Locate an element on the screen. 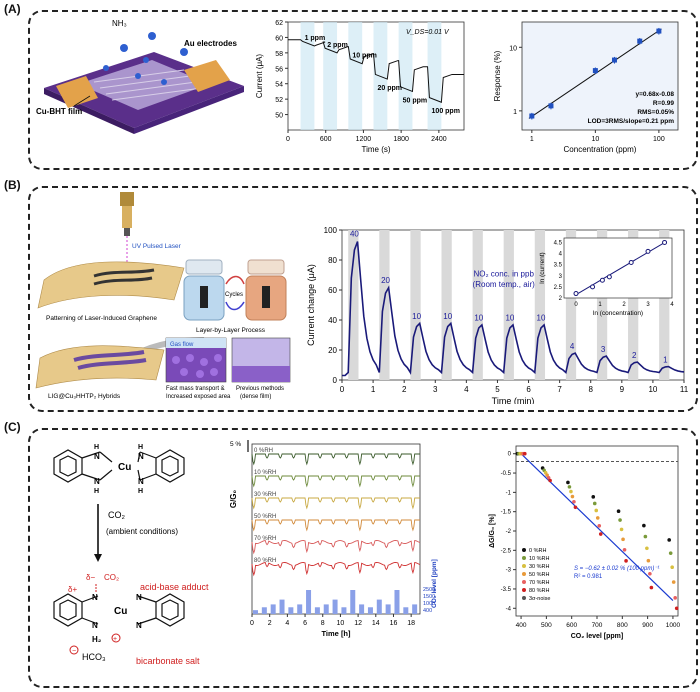 The height and width of the screenshot is (692, 700). x-tick-label: 3 is located at coordinates (435, 389).